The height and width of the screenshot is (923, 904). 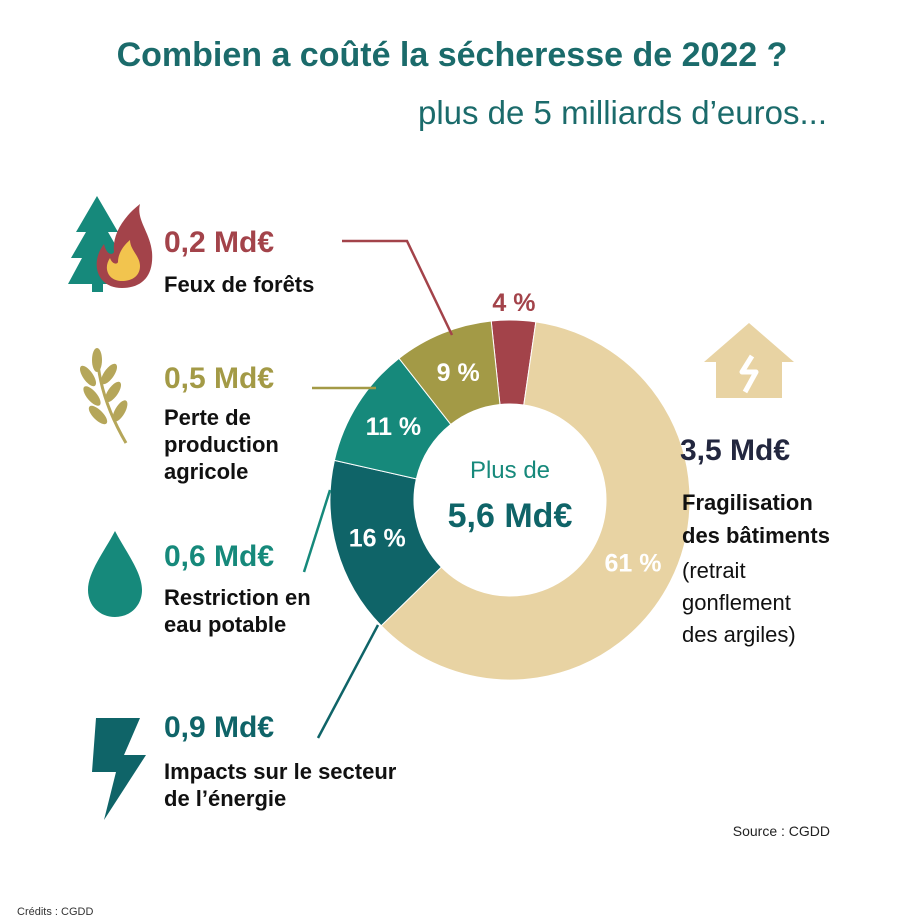 I want to click on amount-buildings: 3,5 Md€, so click(x=735, y=450).